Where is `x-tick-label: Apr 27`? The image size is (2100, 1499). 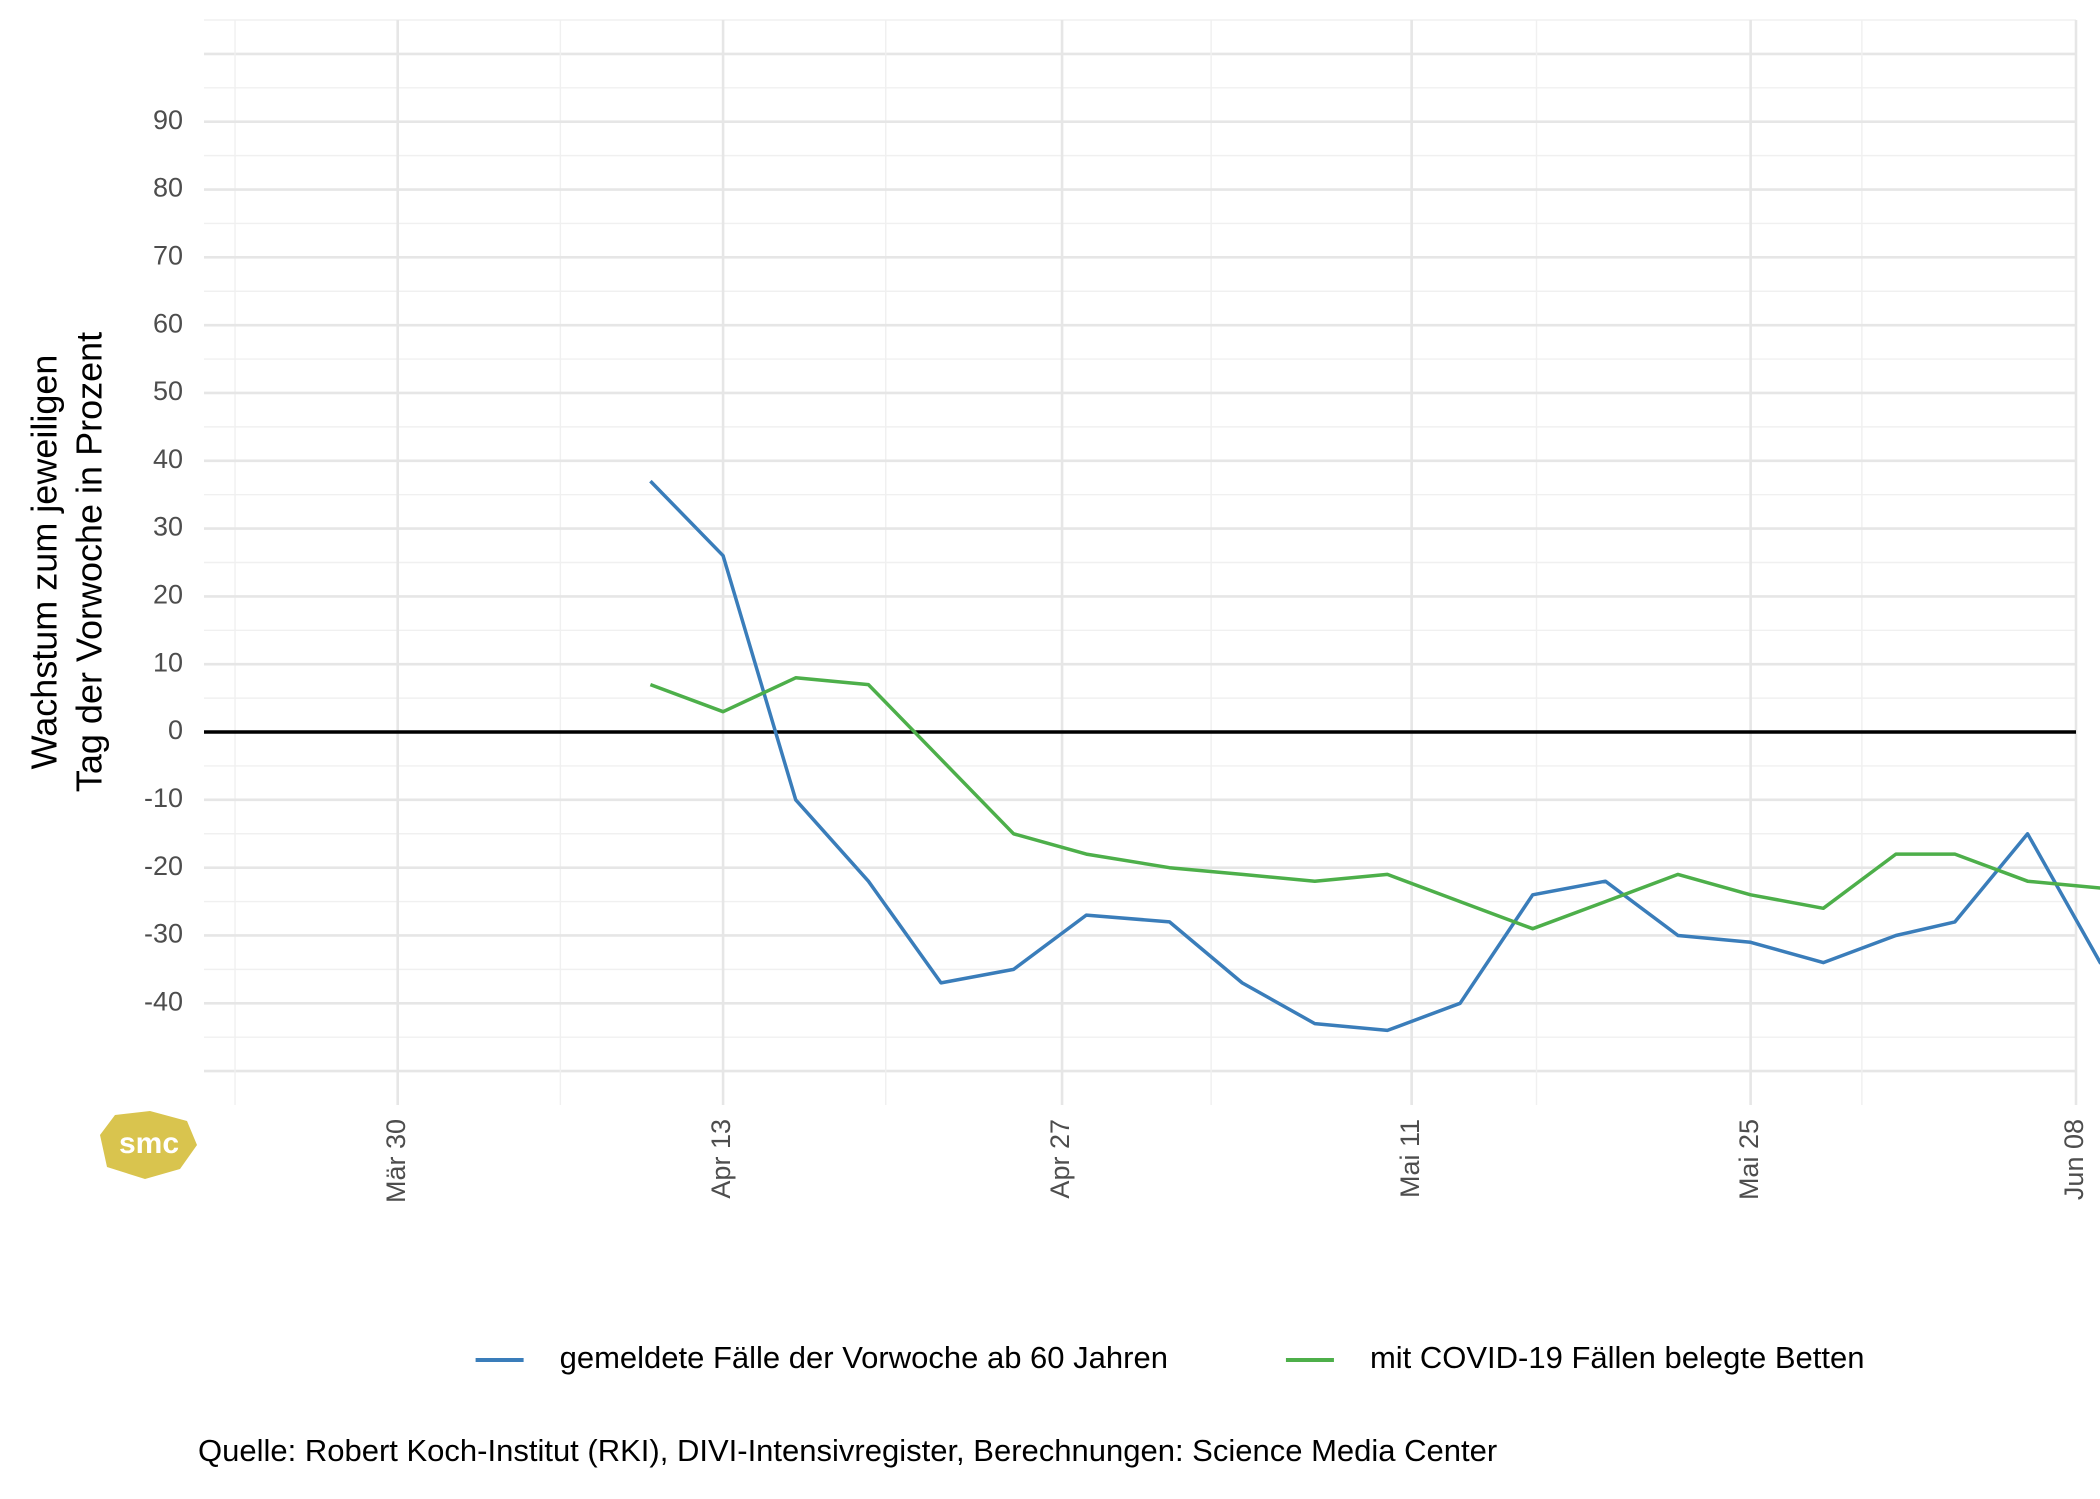
x-tick-label: Apr 27 is located at coordinates (1060, 1159).